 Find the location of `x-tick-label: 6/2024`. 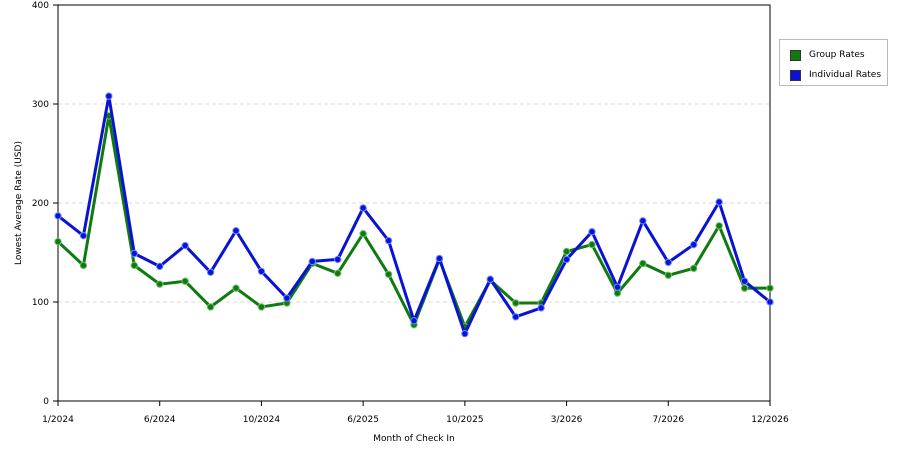

x-tick-label: 6/2024 is located at coordinates (160, 420).